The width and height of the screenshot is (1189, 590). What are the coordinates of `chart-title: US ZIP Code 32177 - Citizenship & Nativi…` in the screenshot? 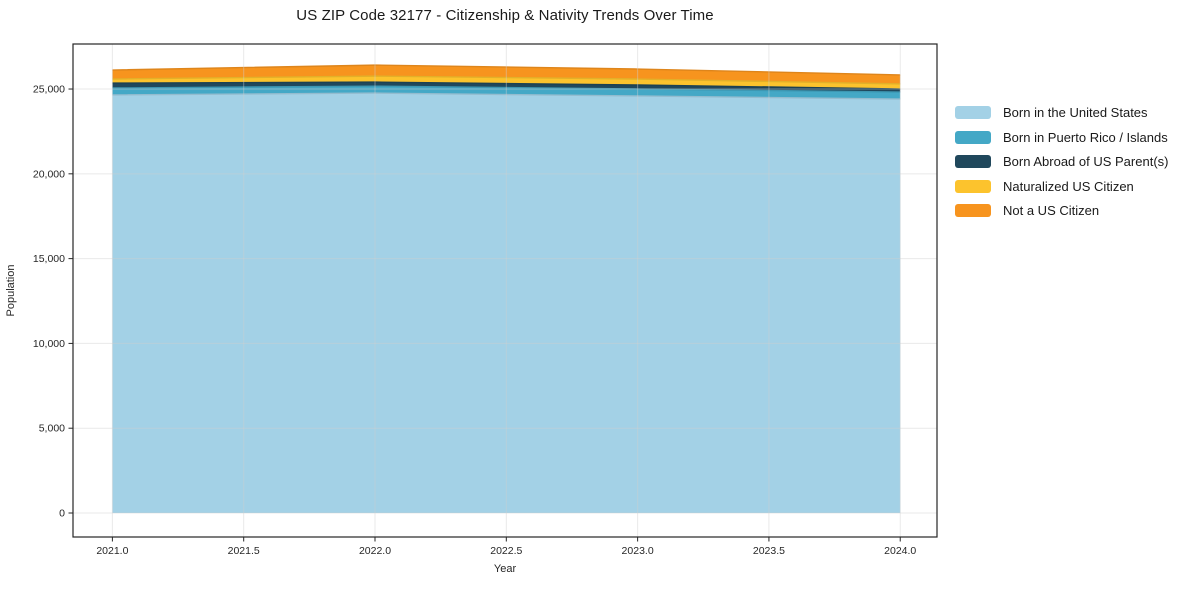 It's located at (505, 15).